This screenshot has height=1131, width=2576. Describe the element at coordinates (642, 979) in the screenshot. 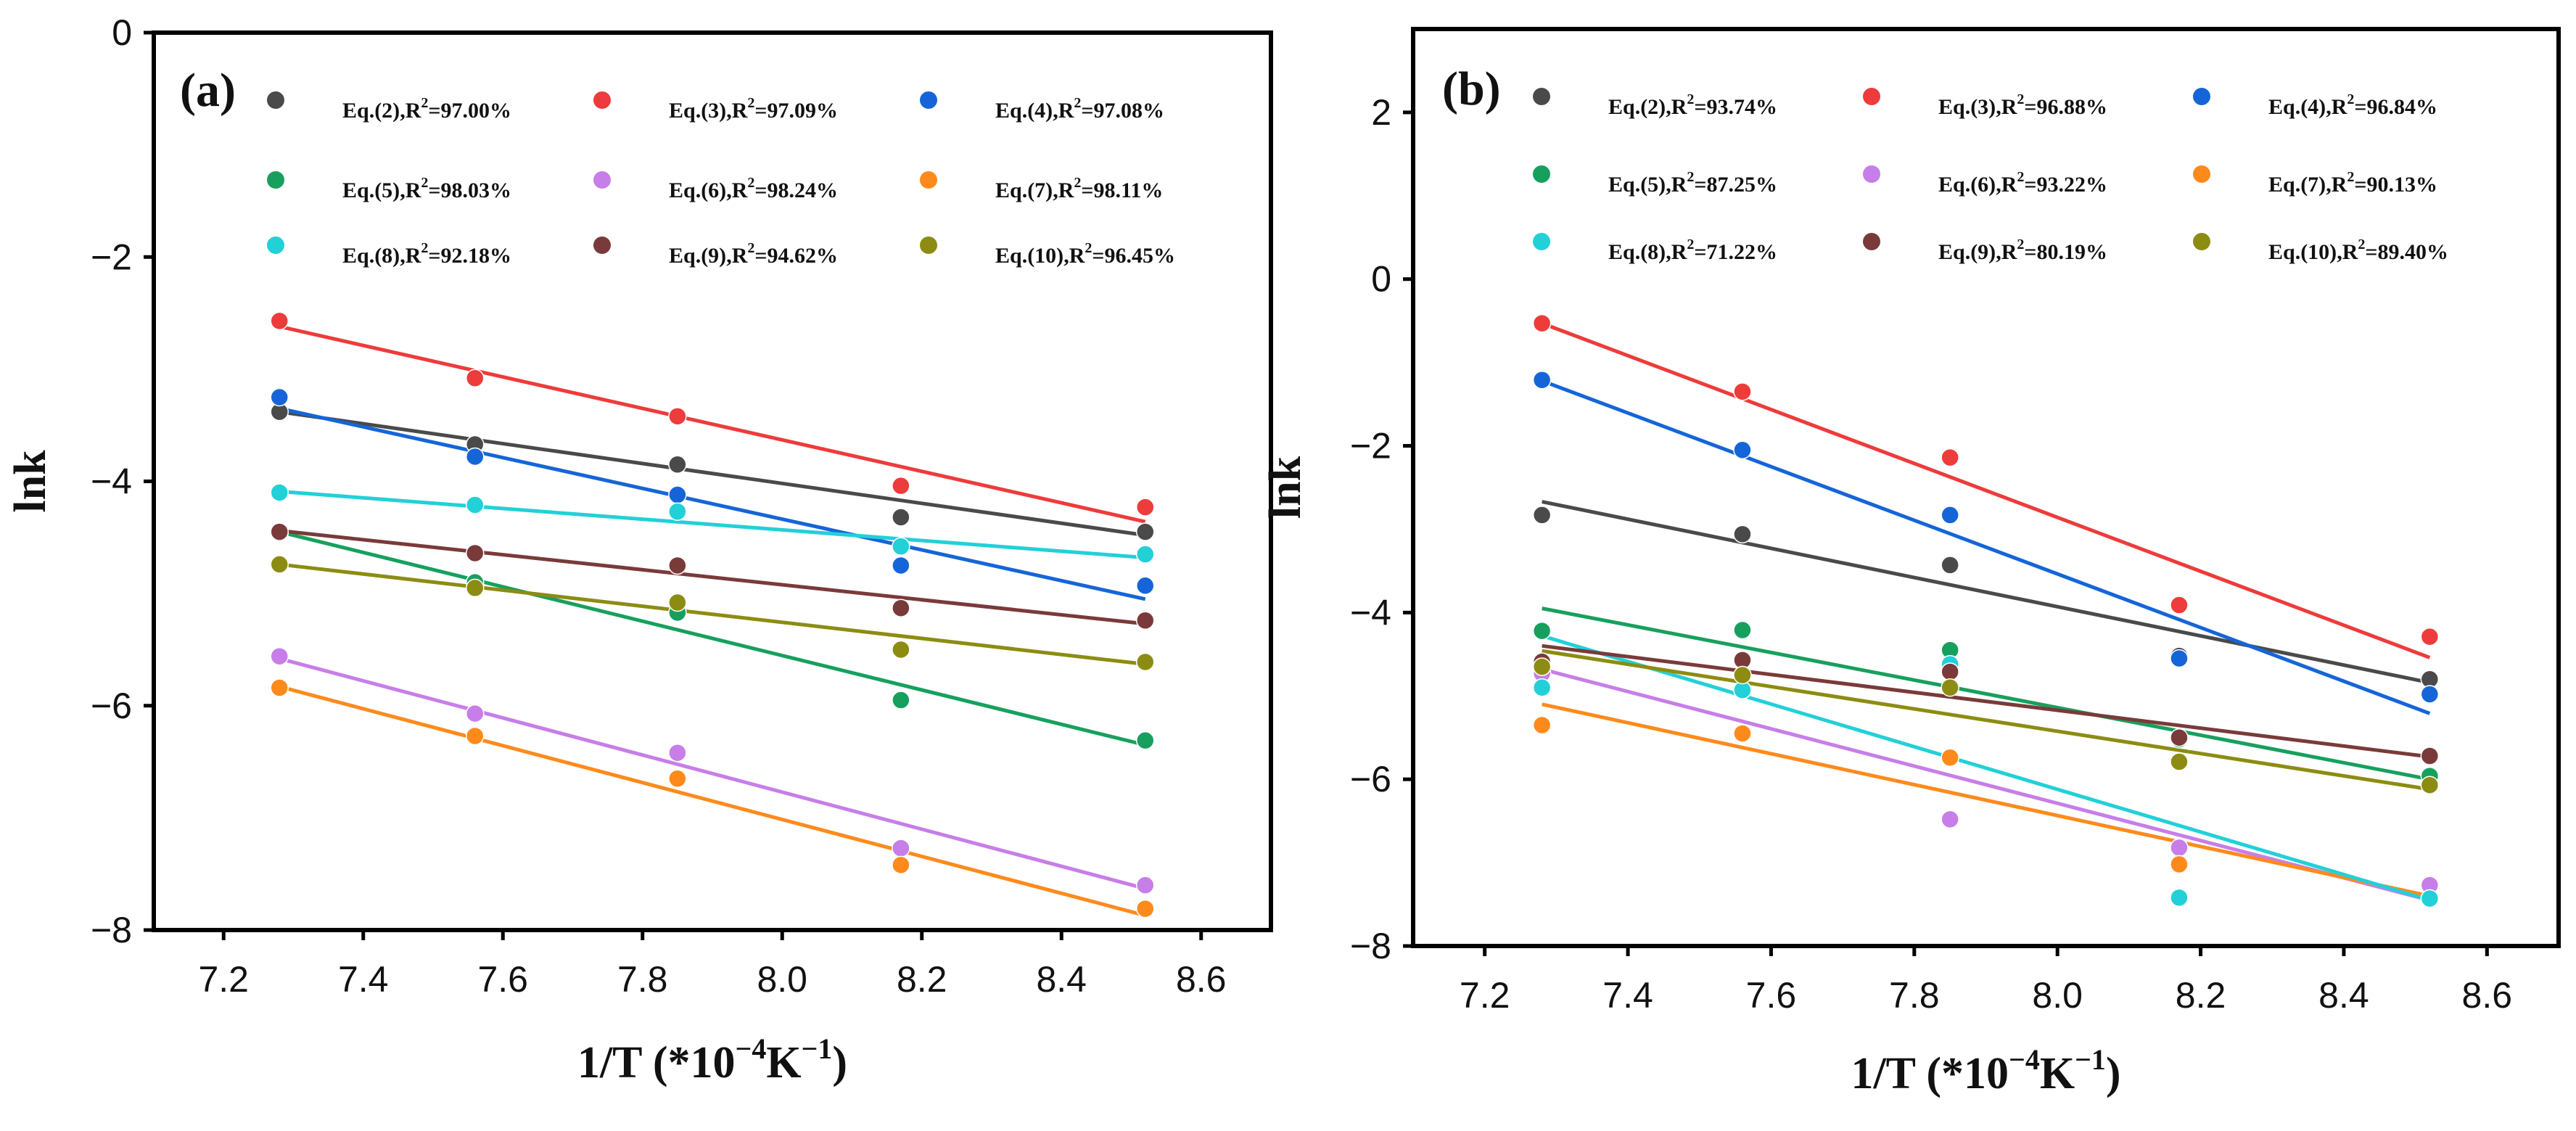

I see `x-tick-label: 7.8` at that location.